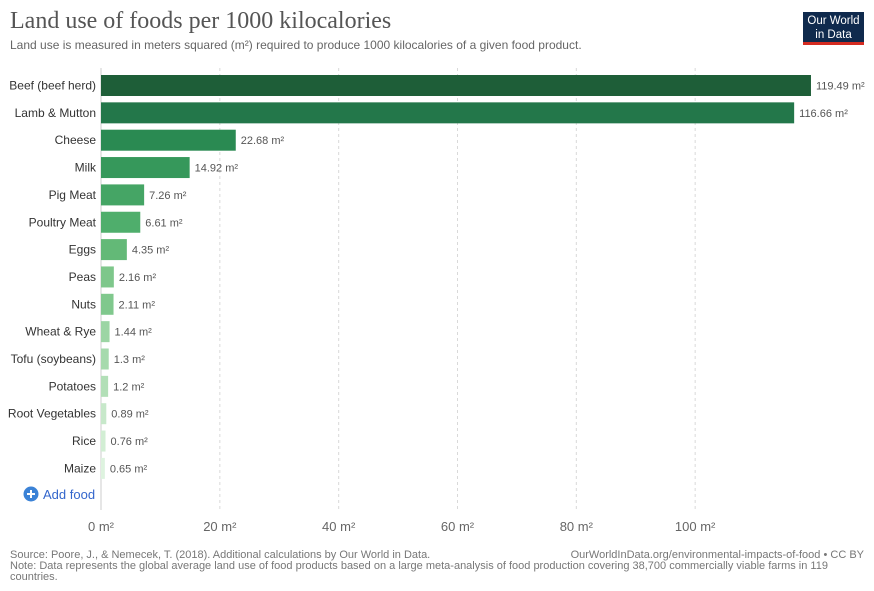 This screenshot has width=874, height=591. What do you see at coordinates (110, 441) in the screenshot?
I see `bar-row: Rice 0.76 m²` at bounding box center [110, 441].